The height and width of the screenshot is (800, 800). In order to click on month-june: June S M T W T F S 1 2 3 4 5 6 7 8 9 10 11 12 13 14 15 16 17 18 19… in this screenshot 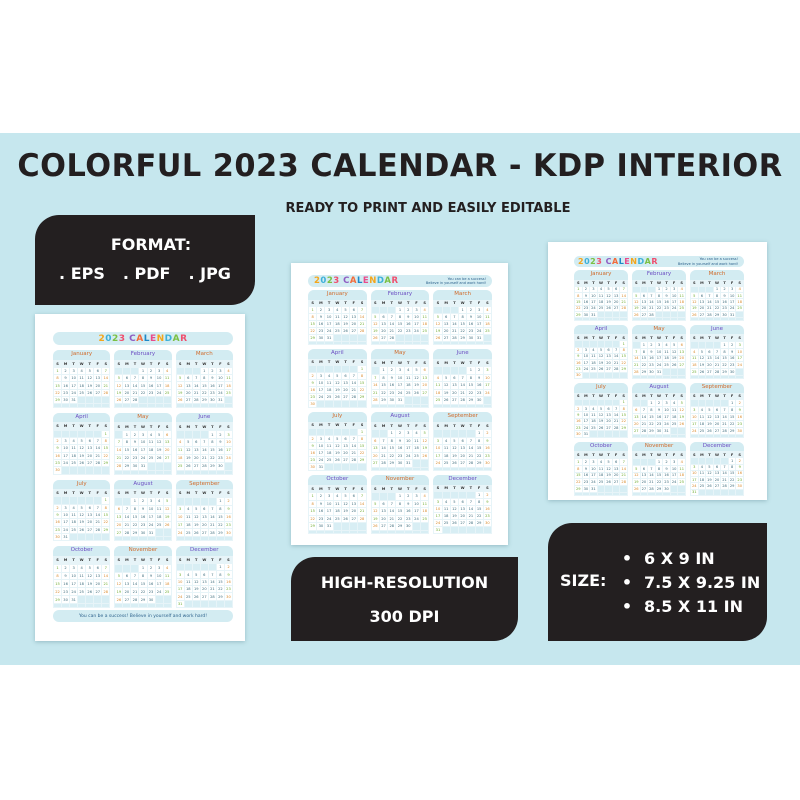, I will do `click(462, 378)`.